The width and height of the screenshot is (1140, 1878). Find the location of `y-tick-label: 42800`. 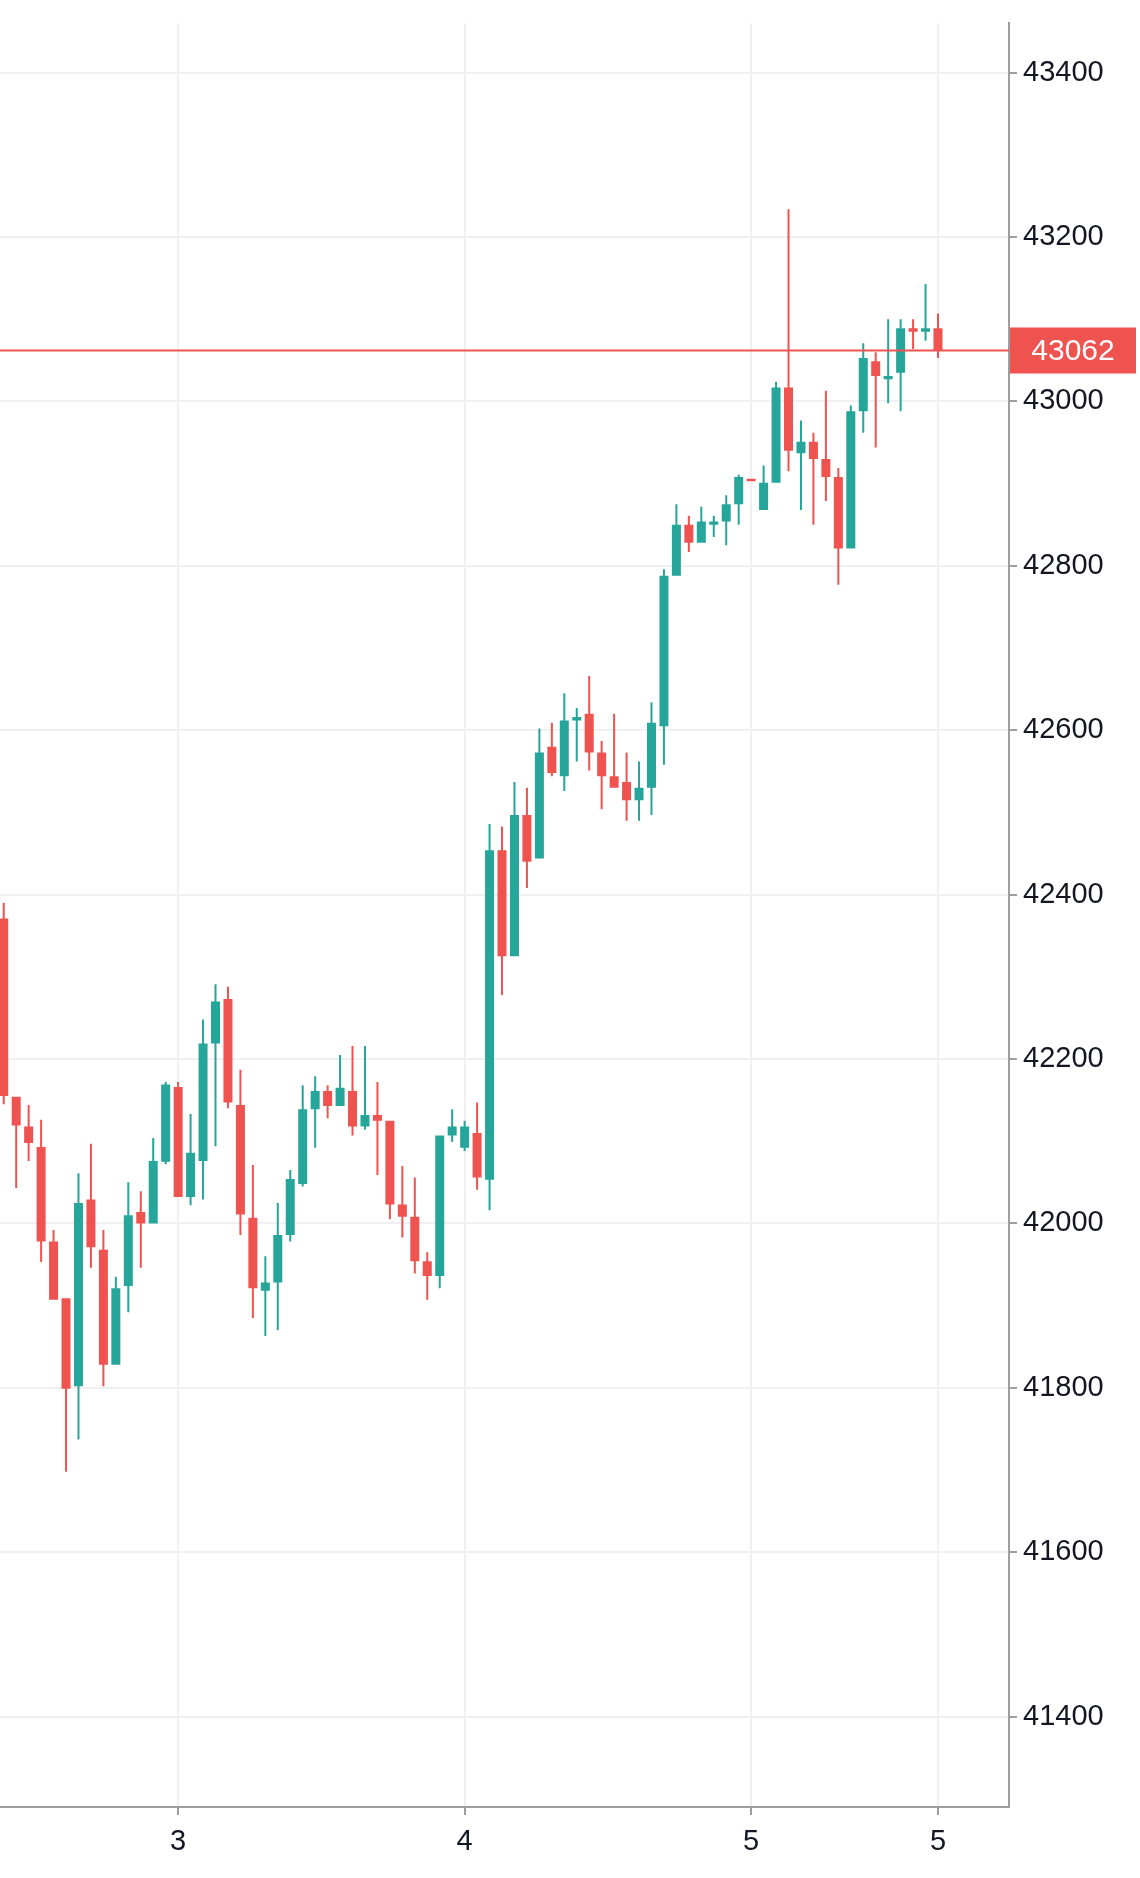

y-tick-label: 42800 is located at coordinates (1063, 563).